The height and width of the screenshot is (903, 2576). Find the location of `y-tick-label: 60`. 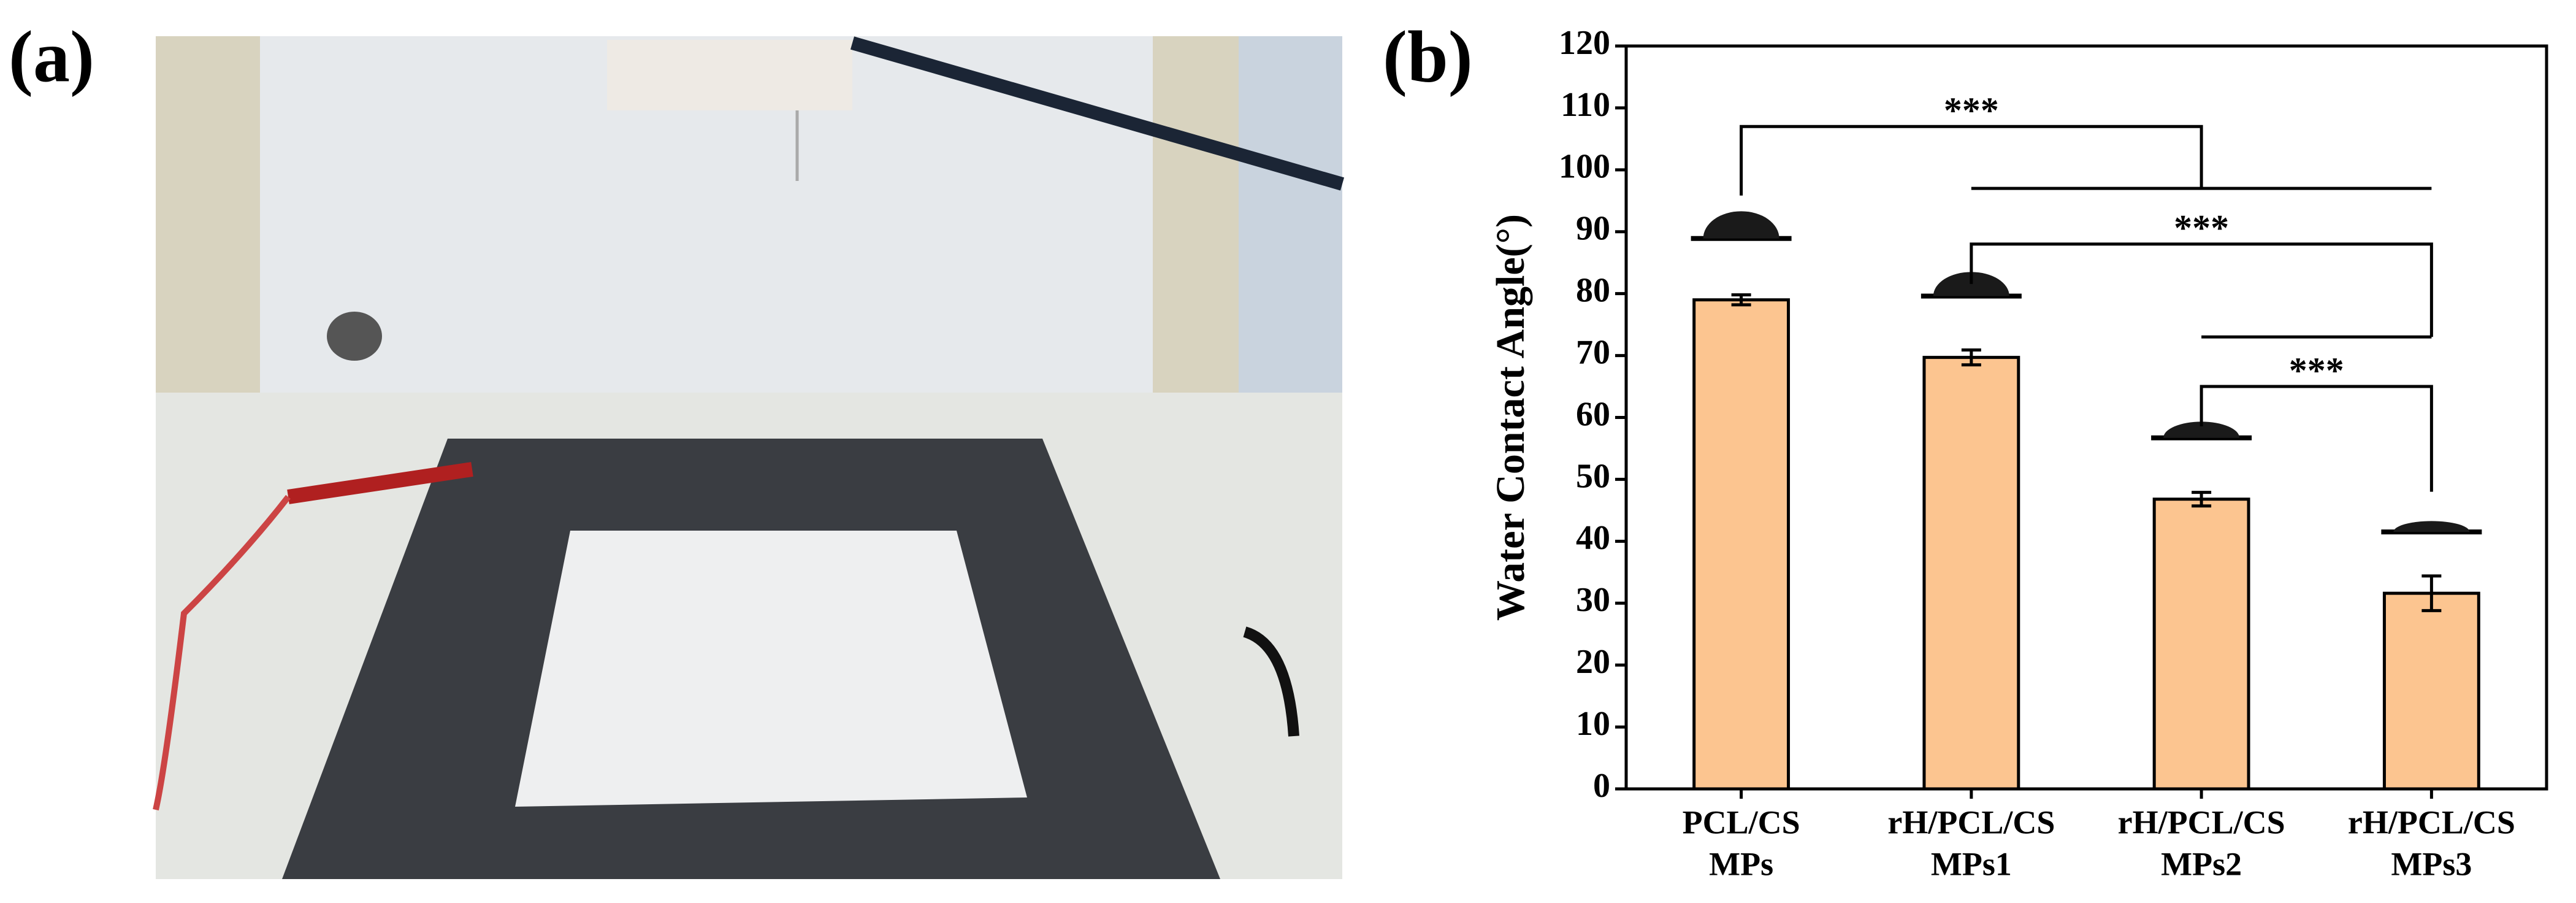

y-tick-label: 60 is located at coordinates (1593, 414).